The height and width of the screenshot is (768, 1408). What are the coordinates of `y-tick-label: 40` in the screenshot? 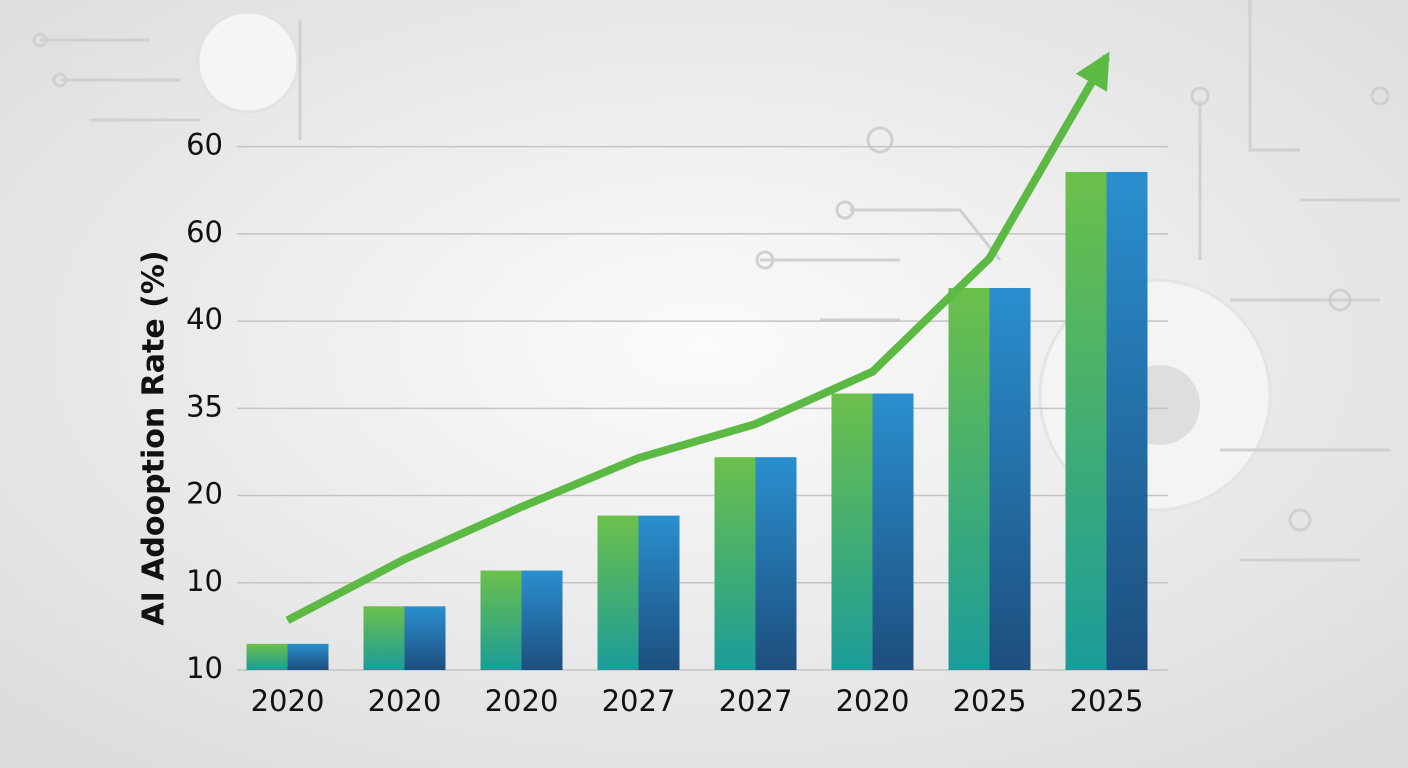 It's located at (204, 319).